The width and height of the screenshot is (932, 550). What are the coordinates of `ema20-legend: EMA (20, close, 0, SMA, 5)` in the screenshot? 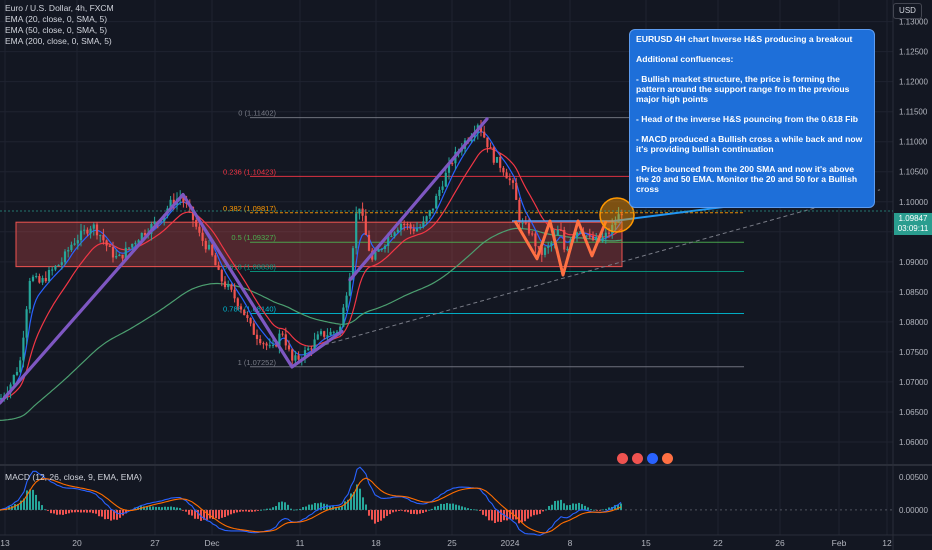 It's located at (56, 19).